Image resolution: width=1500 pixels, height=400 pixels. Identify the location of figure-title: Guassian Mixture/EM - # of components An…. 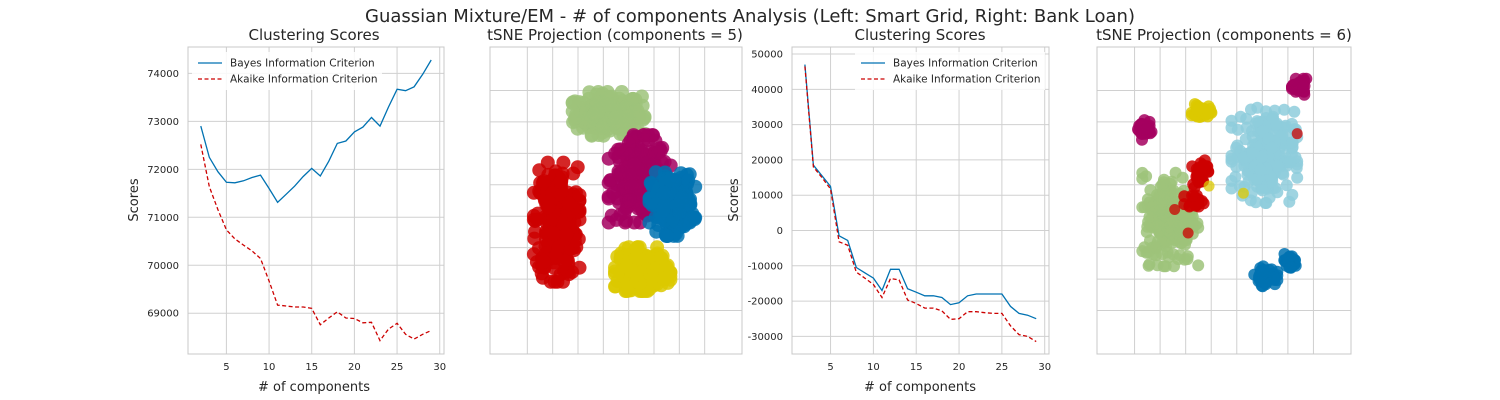
(750, 16).